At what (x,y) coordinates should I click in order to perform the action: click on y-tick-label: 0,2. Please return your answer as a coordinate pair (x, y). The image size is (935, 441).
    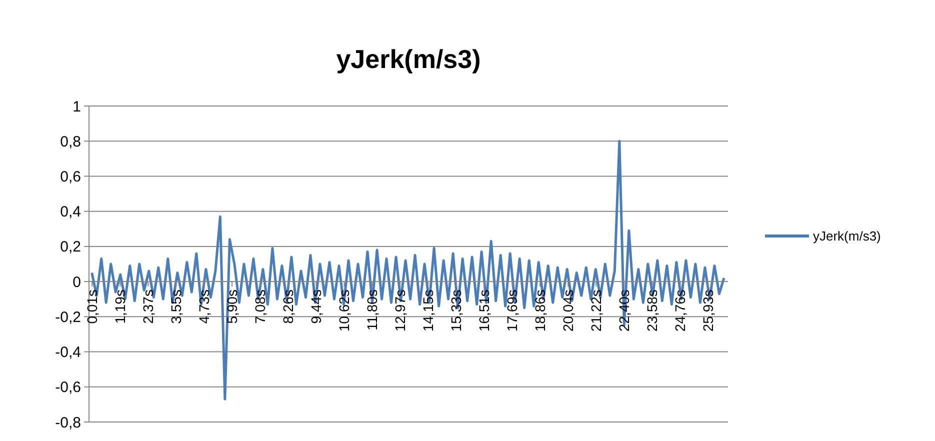
    Looking at the image, I should click on (70, 247).